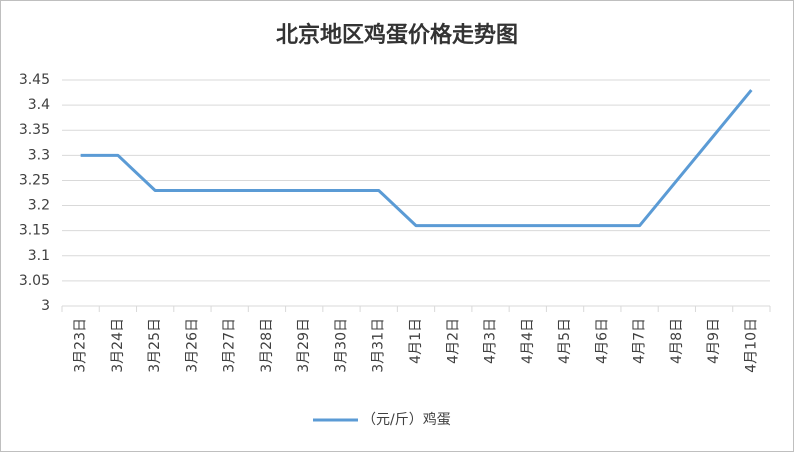 This screenshot has height=452, width=794. Describe the element at coordinates (397, 35) in the screenshot. I see `chart-title: 北京地区鸡蛋价格走势图` at that location.